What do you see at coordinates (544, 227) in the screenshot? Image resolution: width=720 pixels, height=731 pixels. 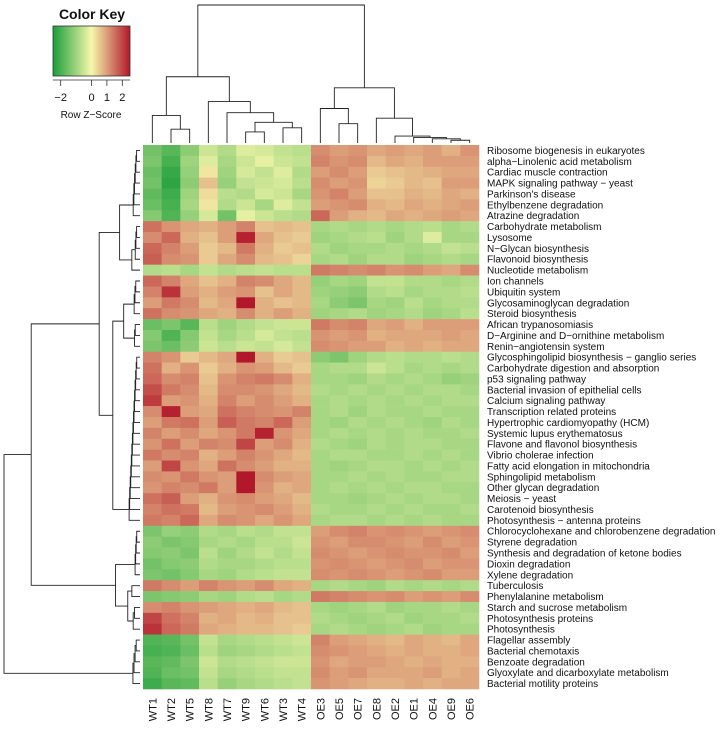 I see `row-label: Carbohydrate metabolism` at bounding box center [544, 227].